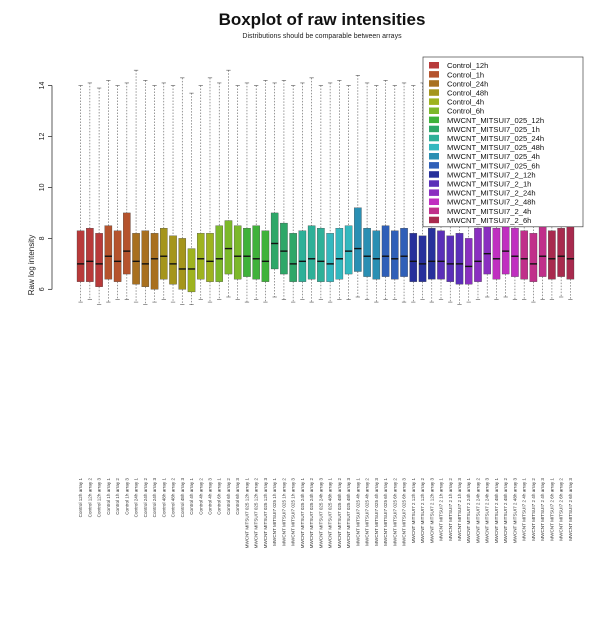 Image resolution: width=606 pixels, height=634 pixels. What do you see at coordinates (505, 511) in the screenshot?
I see `x-tick-label: MWCNT MITSUI7 2 48h array 2` at bounding box center [505, 511].